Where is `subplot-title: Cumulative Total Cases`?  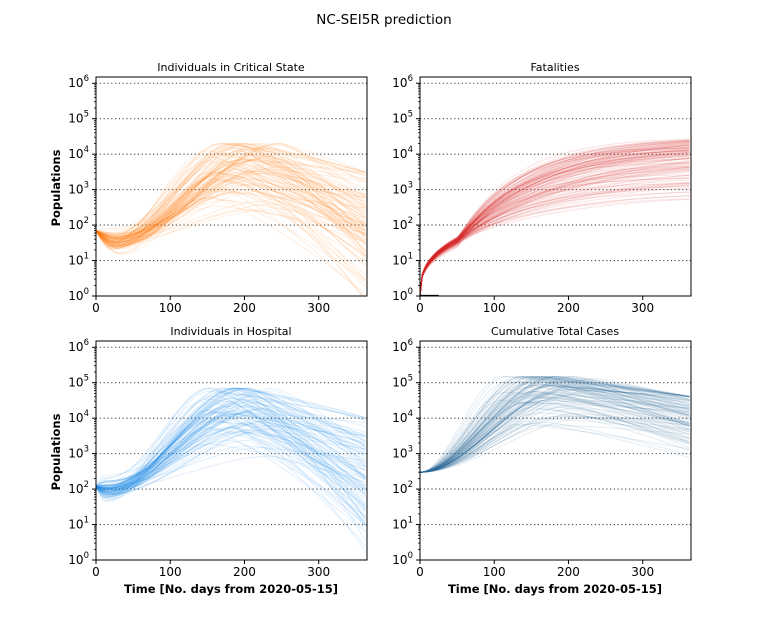
subplot-title: Cumulative Total Cases is located at coordinates (555, 331).